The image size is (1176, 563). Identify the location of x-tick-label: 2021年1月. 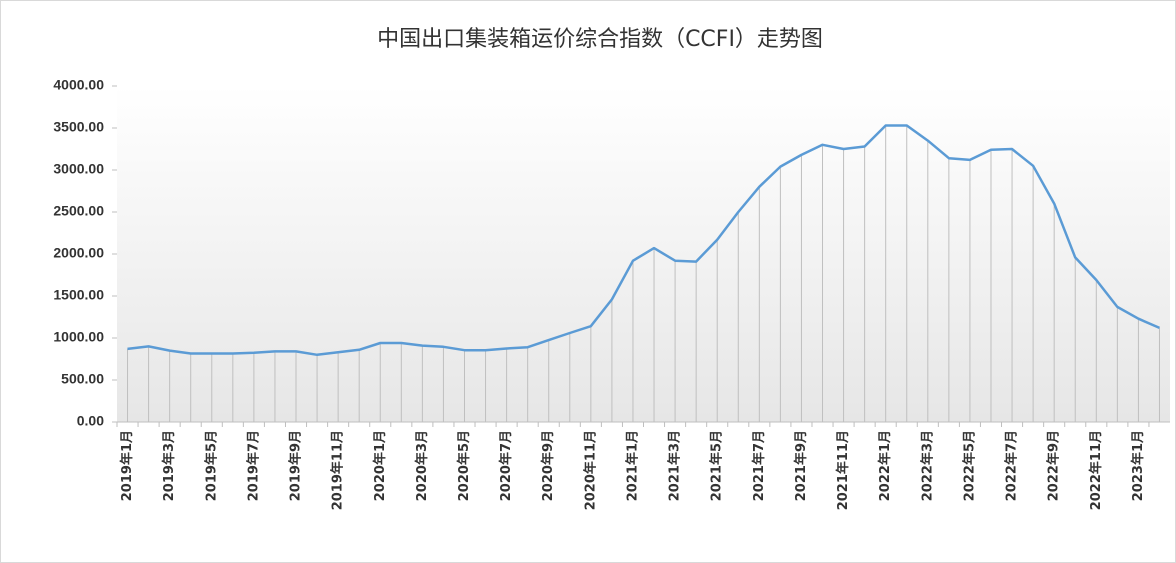
(632, 465).